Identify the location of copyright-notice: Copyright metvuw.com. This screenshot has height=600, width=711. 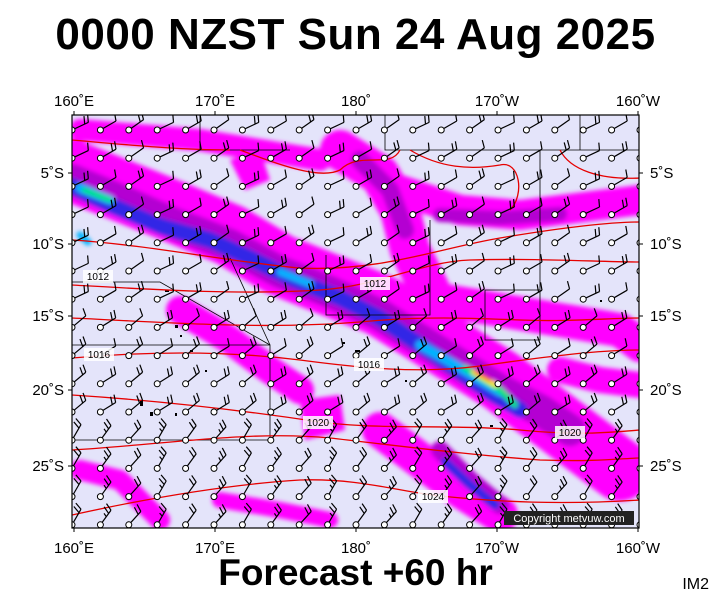
(568, 519).